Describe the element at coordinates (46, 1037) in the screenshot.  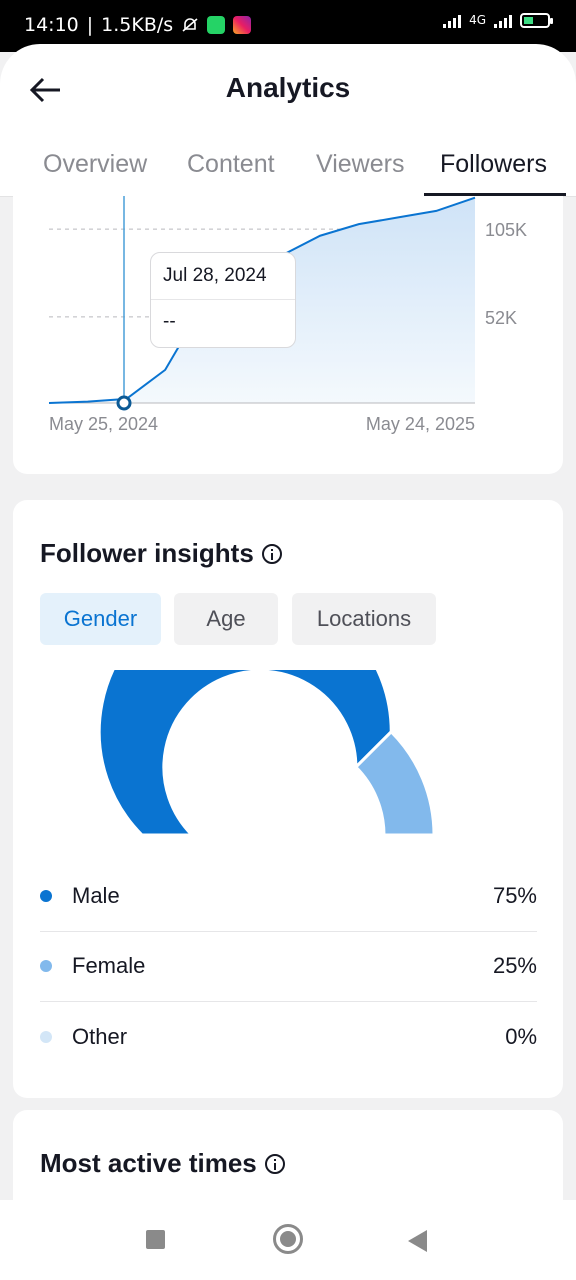
I see `legend-dot-other` at that location.